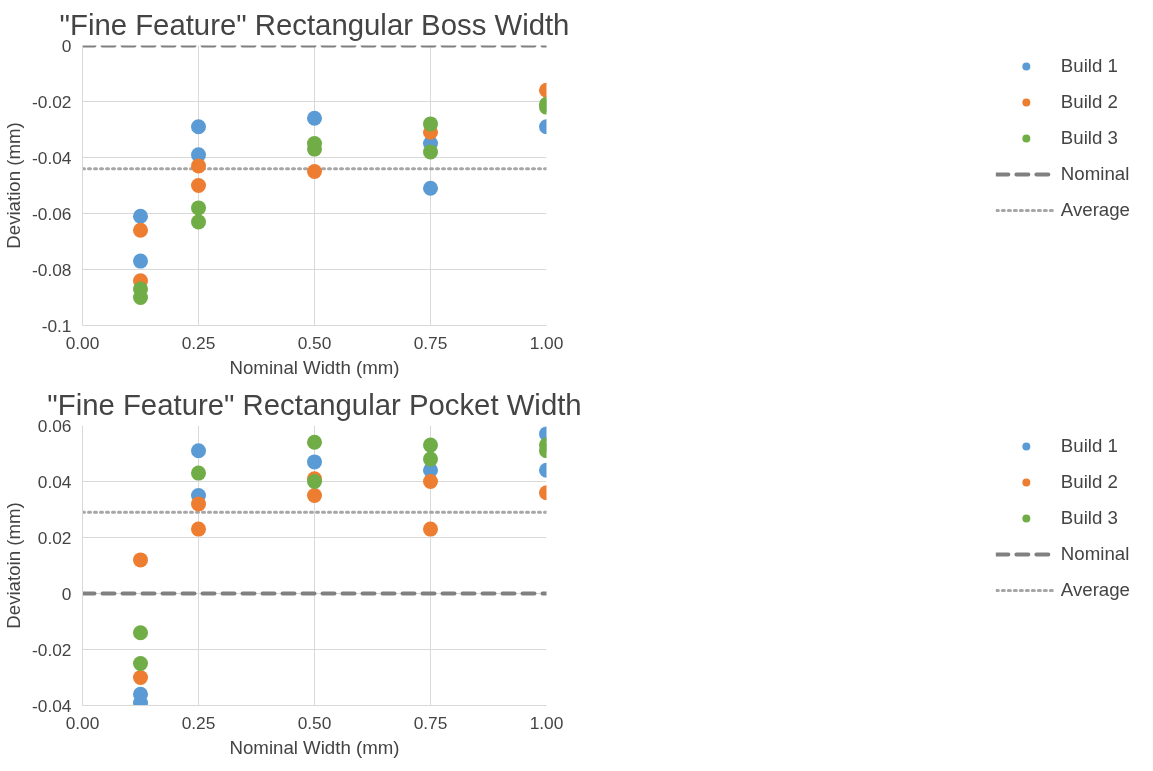 The image size is (1153, 771). What do you see at coordinates (52, 269) in the screenshot?
I see `y-tick-label: -0.08` at bounding box center [52, 269].